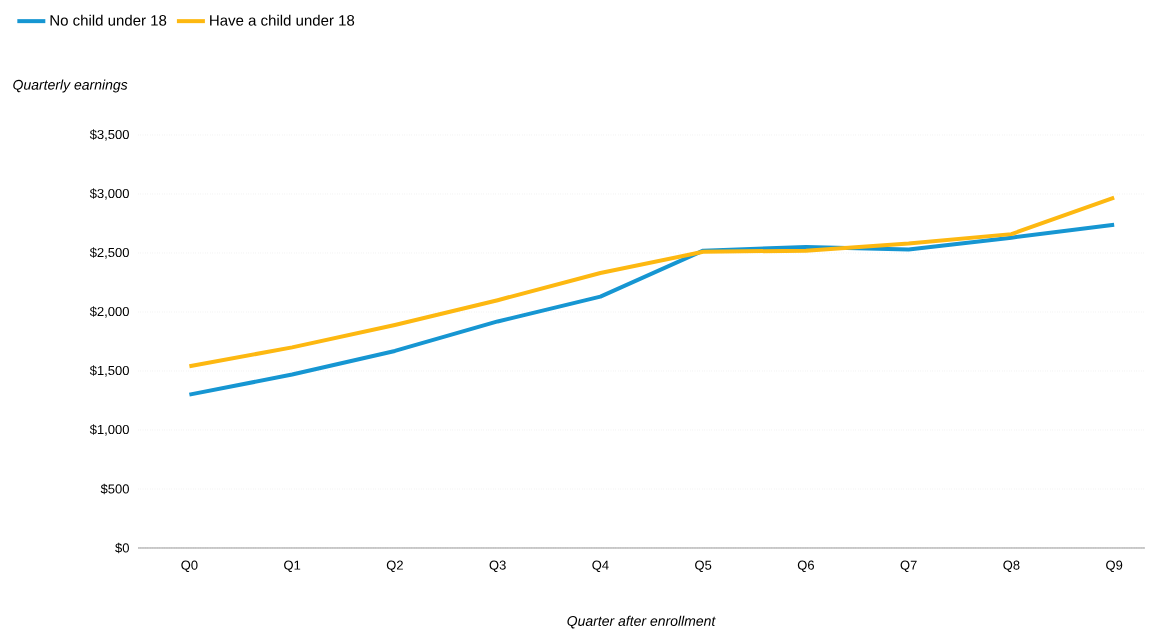 The width and height of the screenshot is (1151, 635). Describe the element at coordinates (703, 566) in the screenshot. I see `x-tick-label: Q5` at that location.